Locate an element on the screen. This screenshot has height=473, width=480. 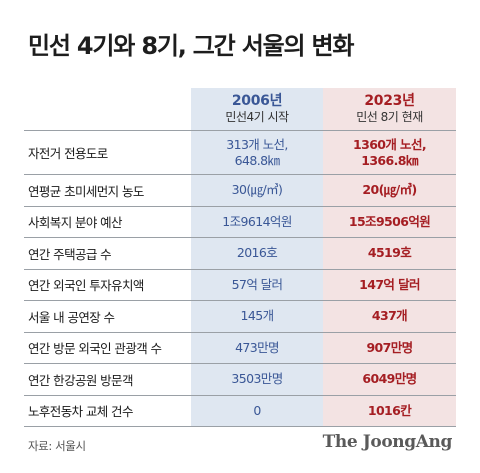
source-note: 자료: 서울시 is located at coordinates (57, 446).